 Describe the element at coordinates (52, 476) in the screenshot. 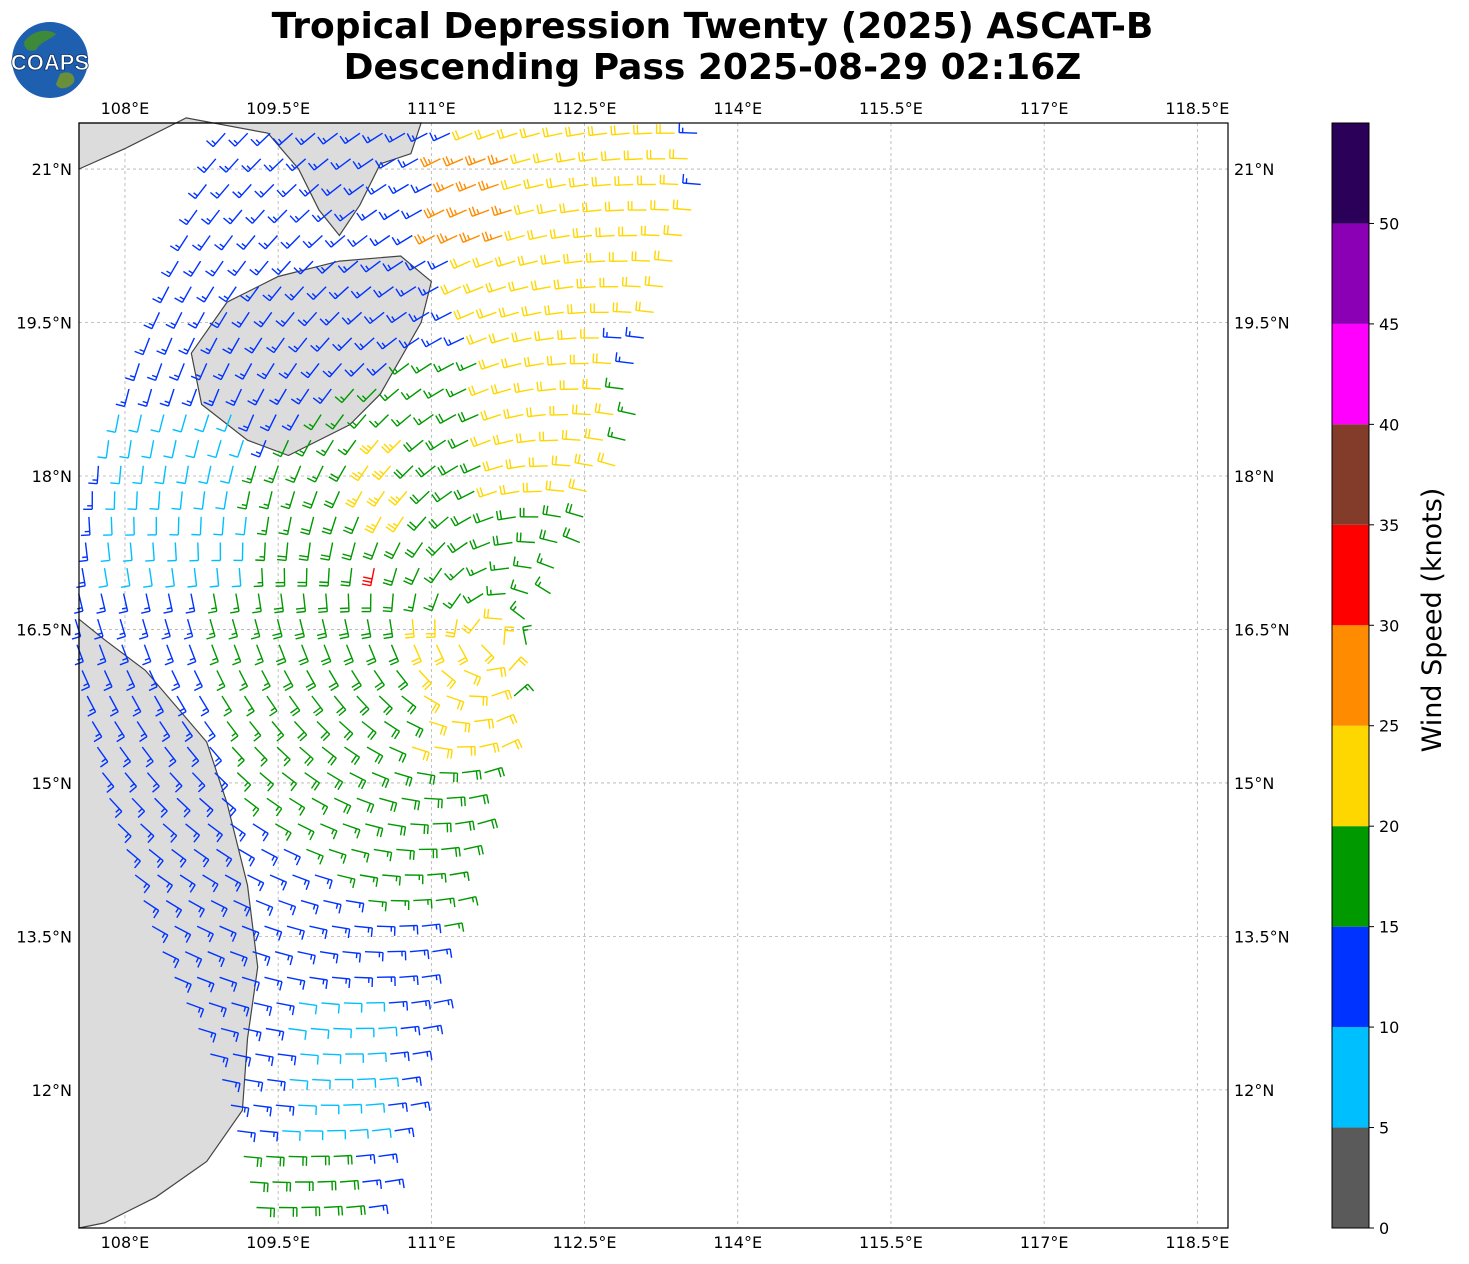

I see `lat-tick-label-left: 18°N` at that location.